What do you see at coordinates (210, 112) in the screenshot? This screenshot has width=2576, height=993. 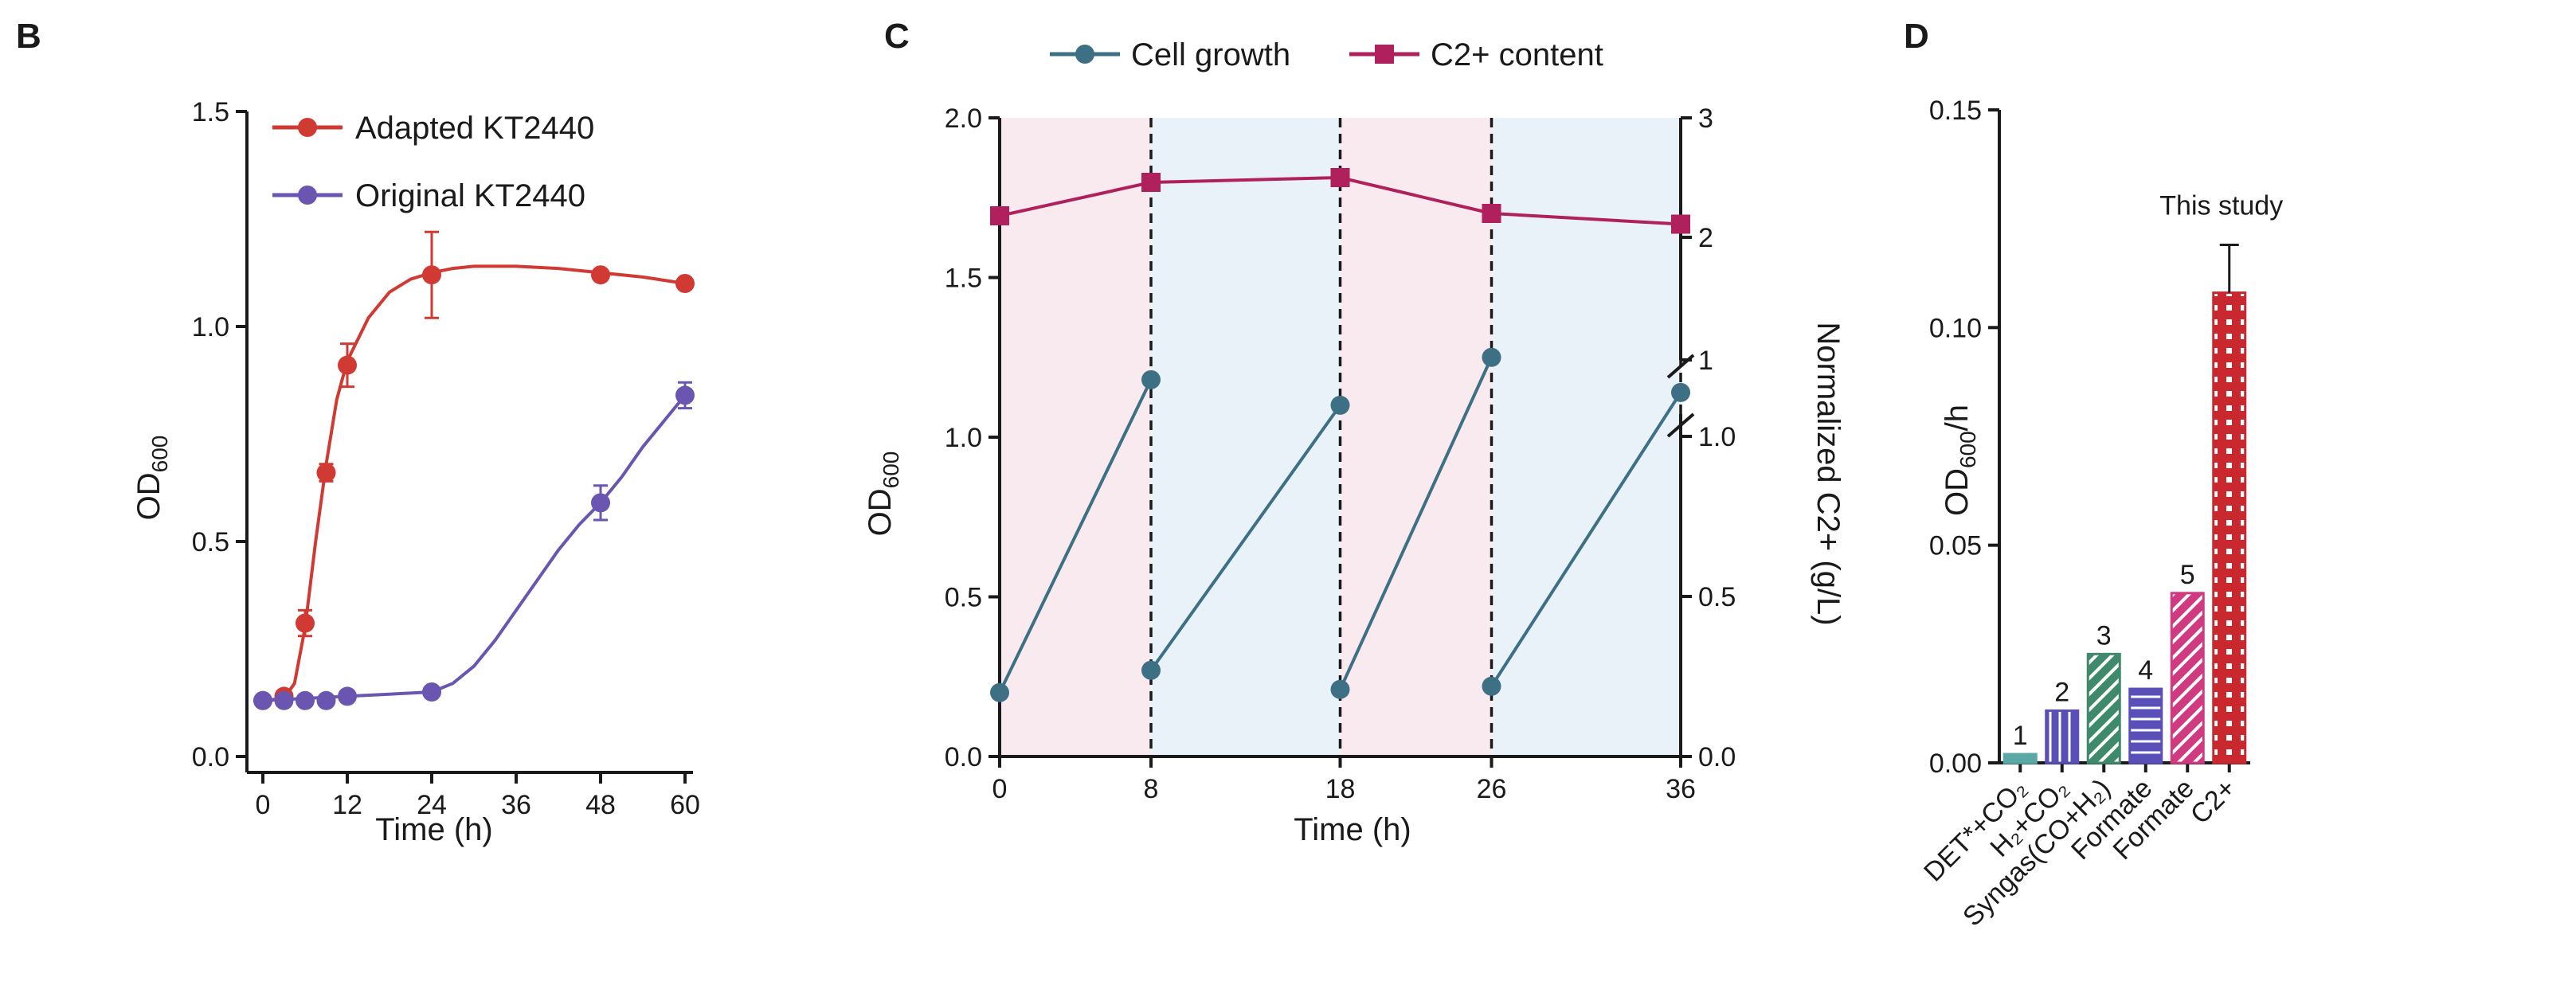 I see `panel-b-ytick-label: 1.5` at bounding box center [210, 112].